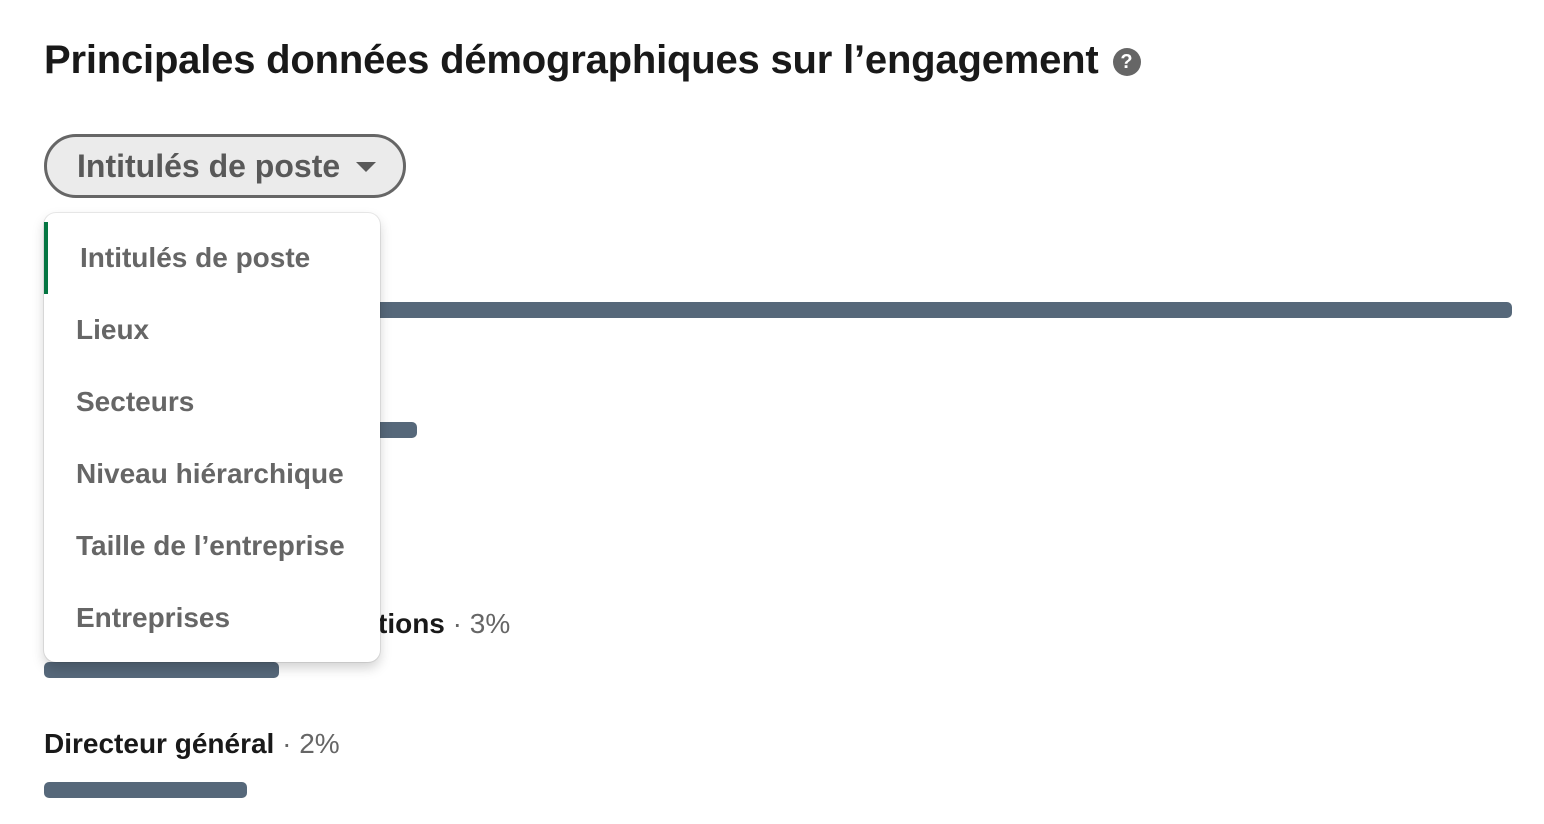 The width and height of the screenshot is (1544, 824). Describe the element at coordinates (212, 258) in the screenshot. I see `menu-item-intitules-de-poste: Intitulés de poste` at that location.